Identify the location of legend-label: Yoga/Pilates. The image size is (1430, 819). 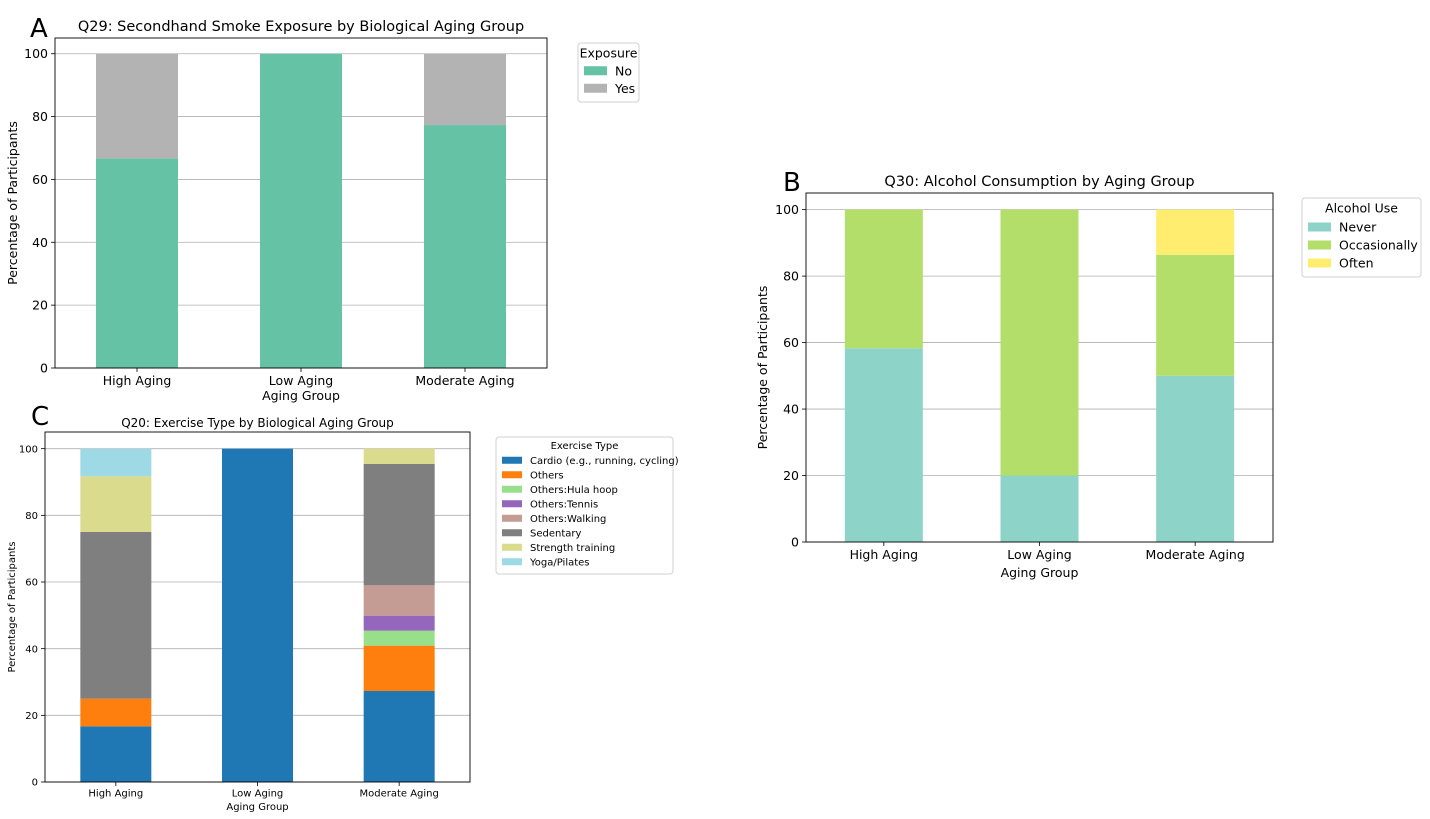
(559, 562).